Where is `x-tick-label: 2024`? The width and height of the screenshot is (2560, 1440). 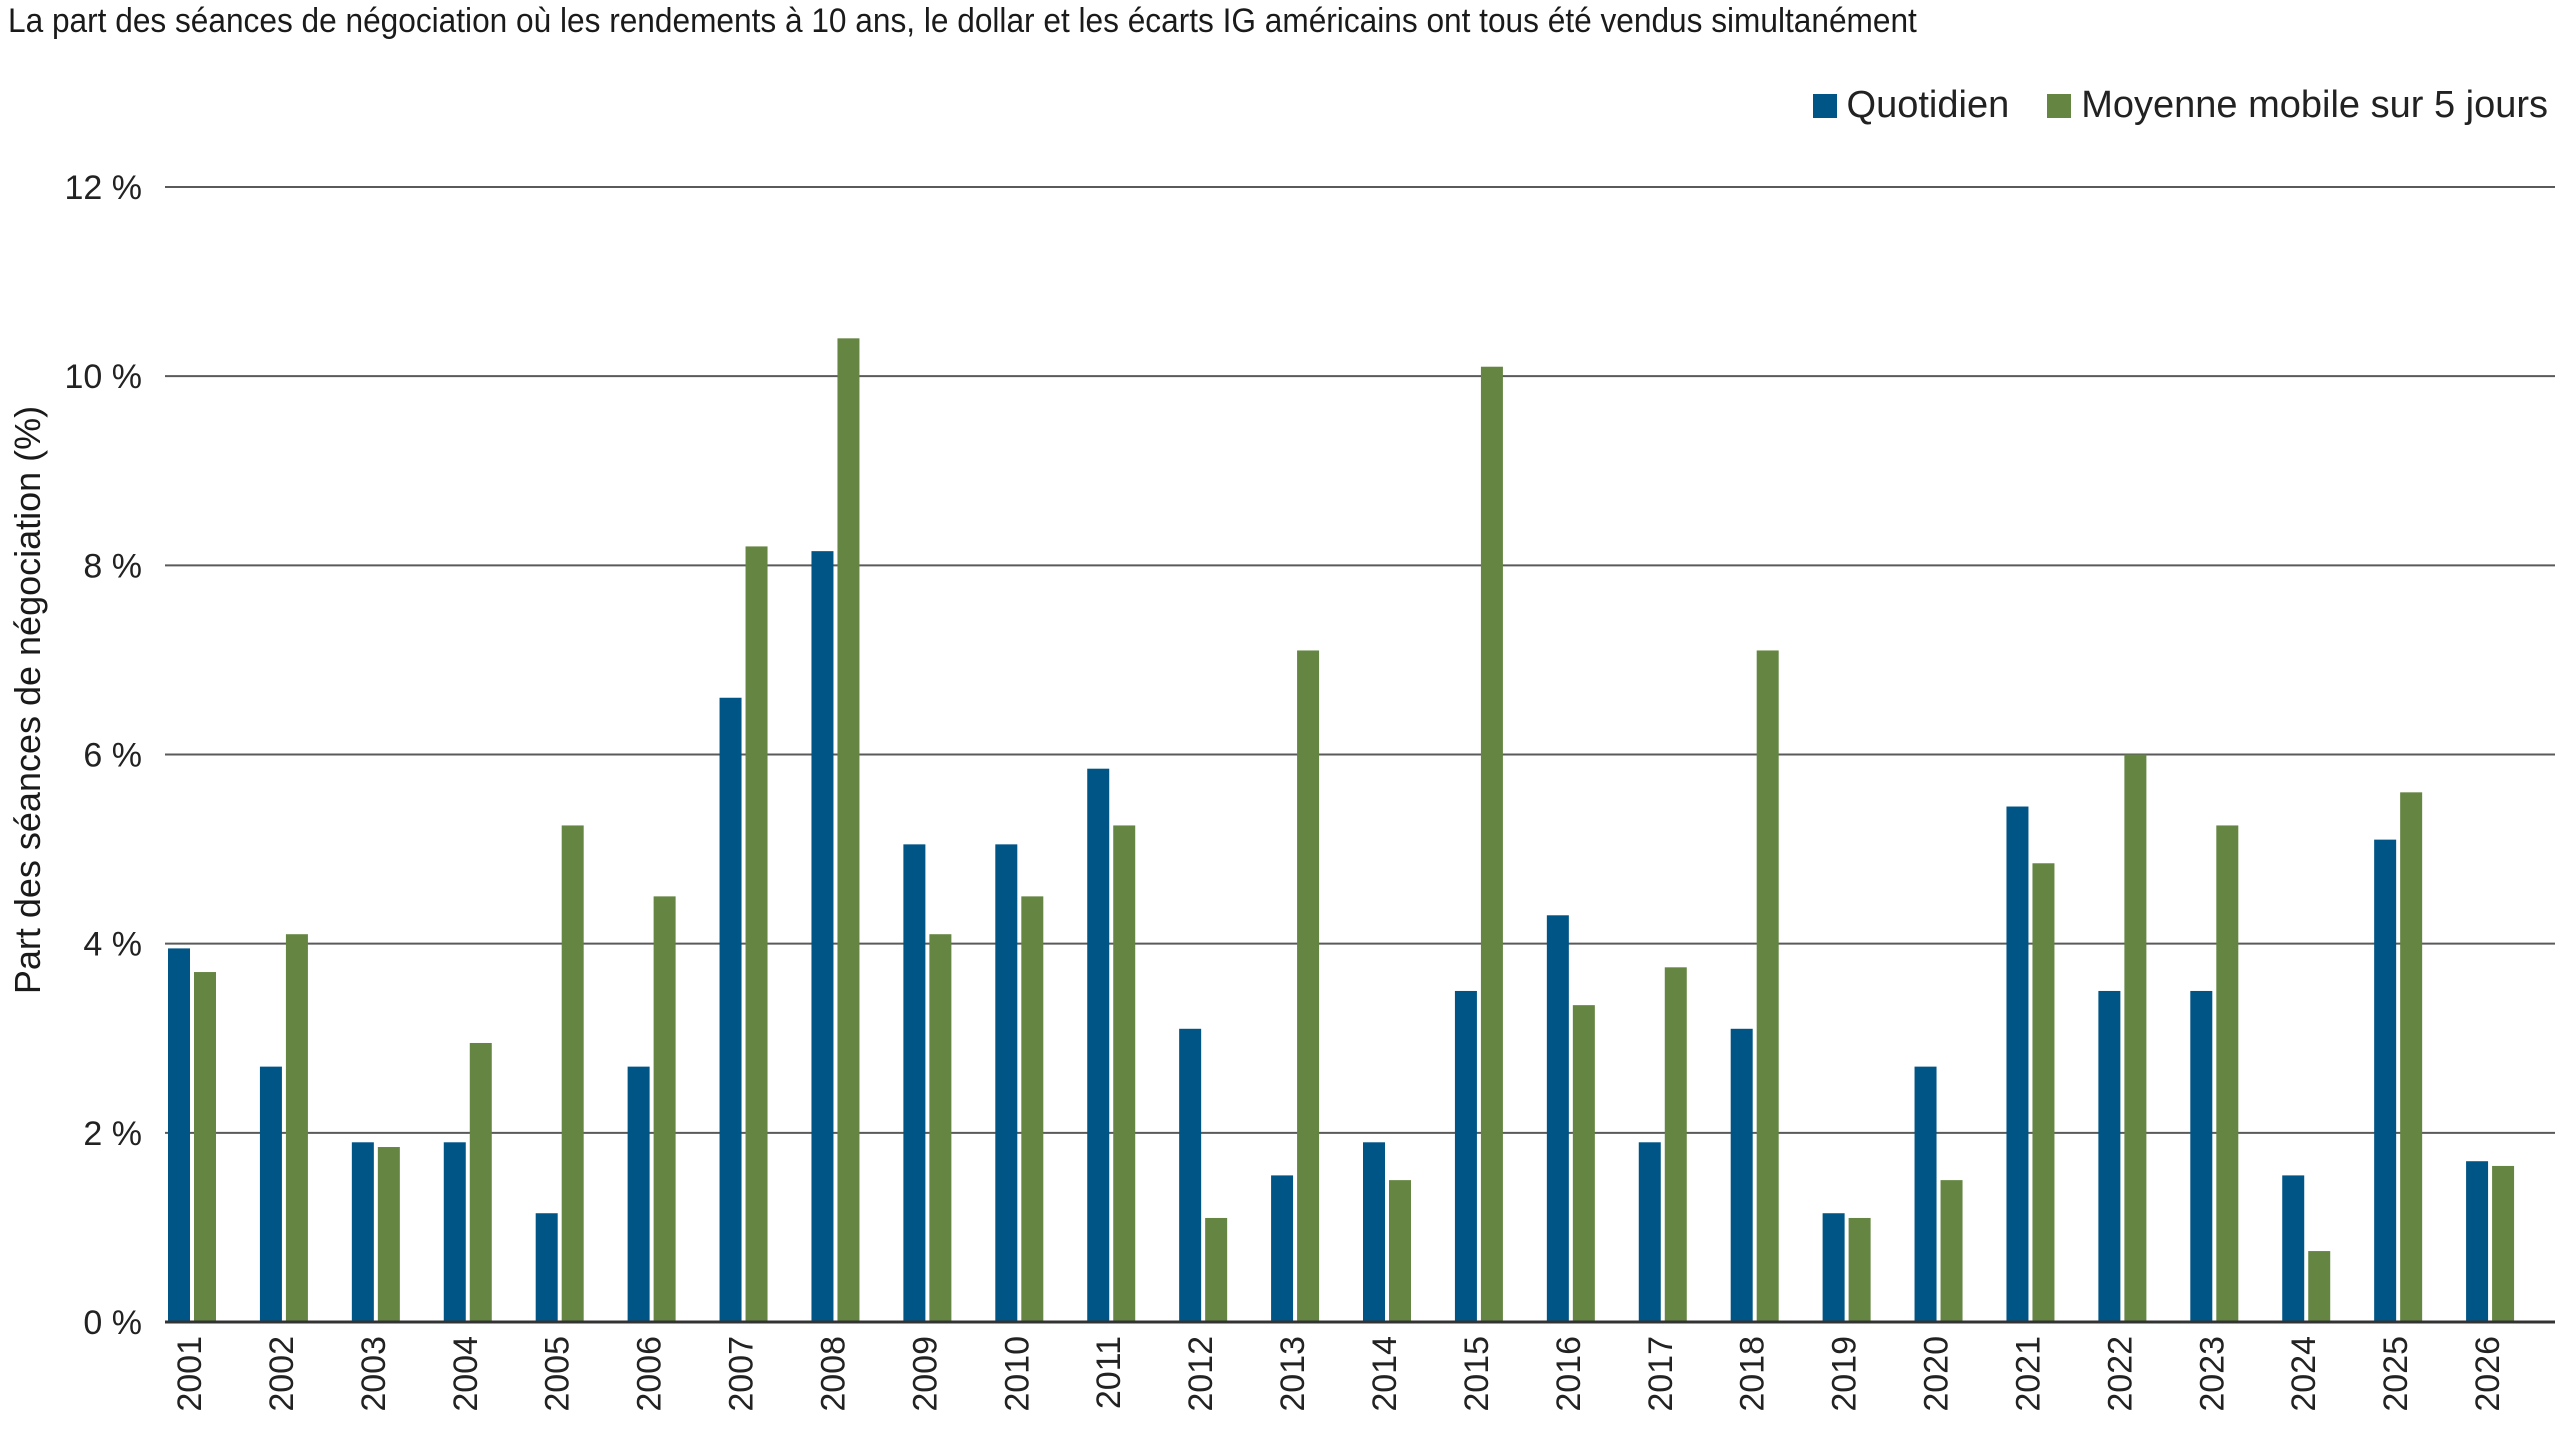 x-tick-label: 2024 is located at coordinates (2304, 1374).